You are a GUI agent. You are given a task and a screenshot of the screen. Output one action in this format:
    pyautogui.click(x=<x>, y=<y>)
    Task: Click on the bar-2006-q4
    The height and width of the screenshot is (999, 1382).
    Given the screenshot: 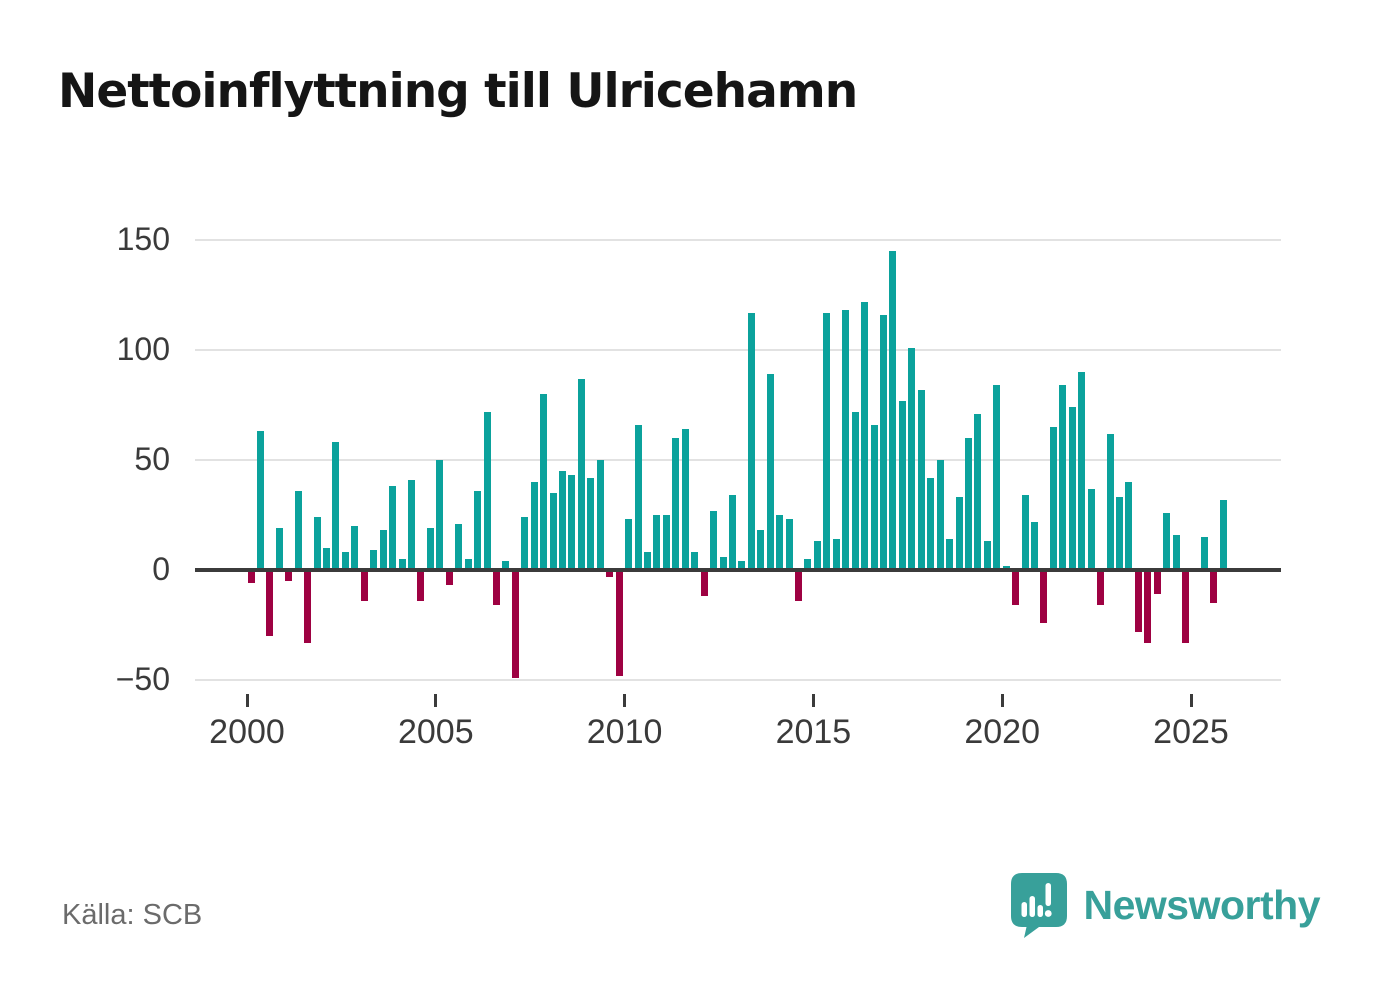 What is the action you would take?
    pyautogui.click(x=506, y=565)
    